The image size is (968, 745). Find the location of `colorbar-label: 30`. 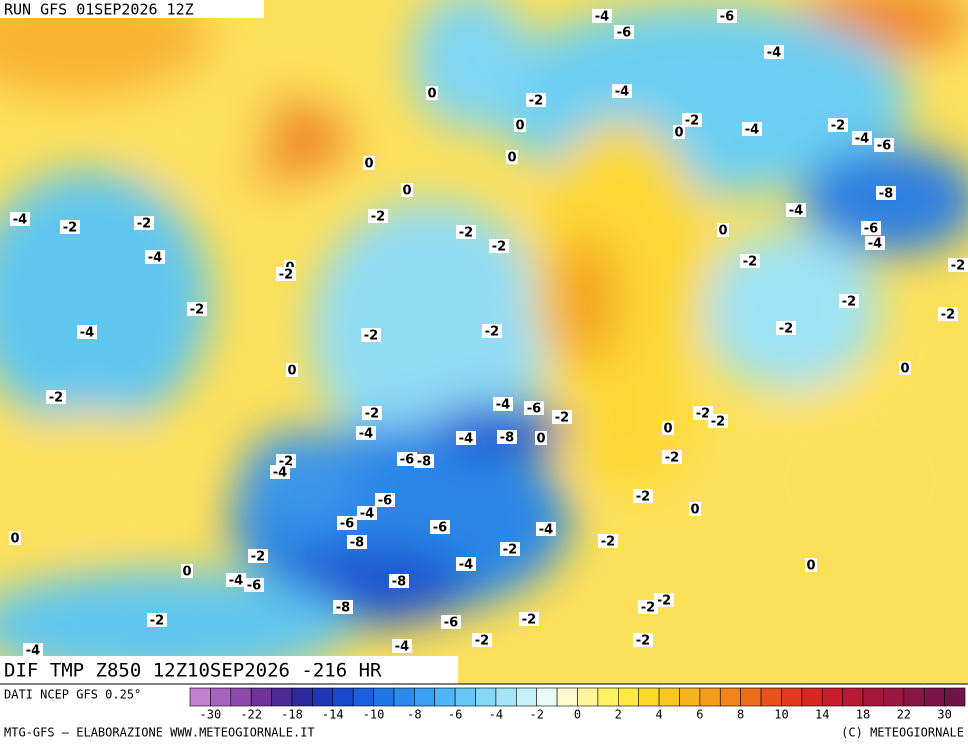

colorbar-label: 30 is located at coordinates (944, 715).